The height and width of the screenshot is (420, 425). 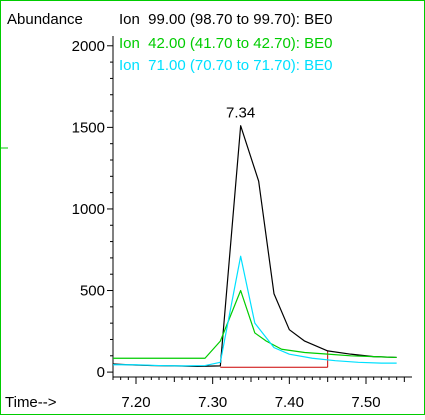 What do you see at coordinates (226, 65) in the screenshot?
I see `legend-entry-ion71: Ion 71.00 (70.70 to 71.70): BE0` at bounding box center [226, 65].